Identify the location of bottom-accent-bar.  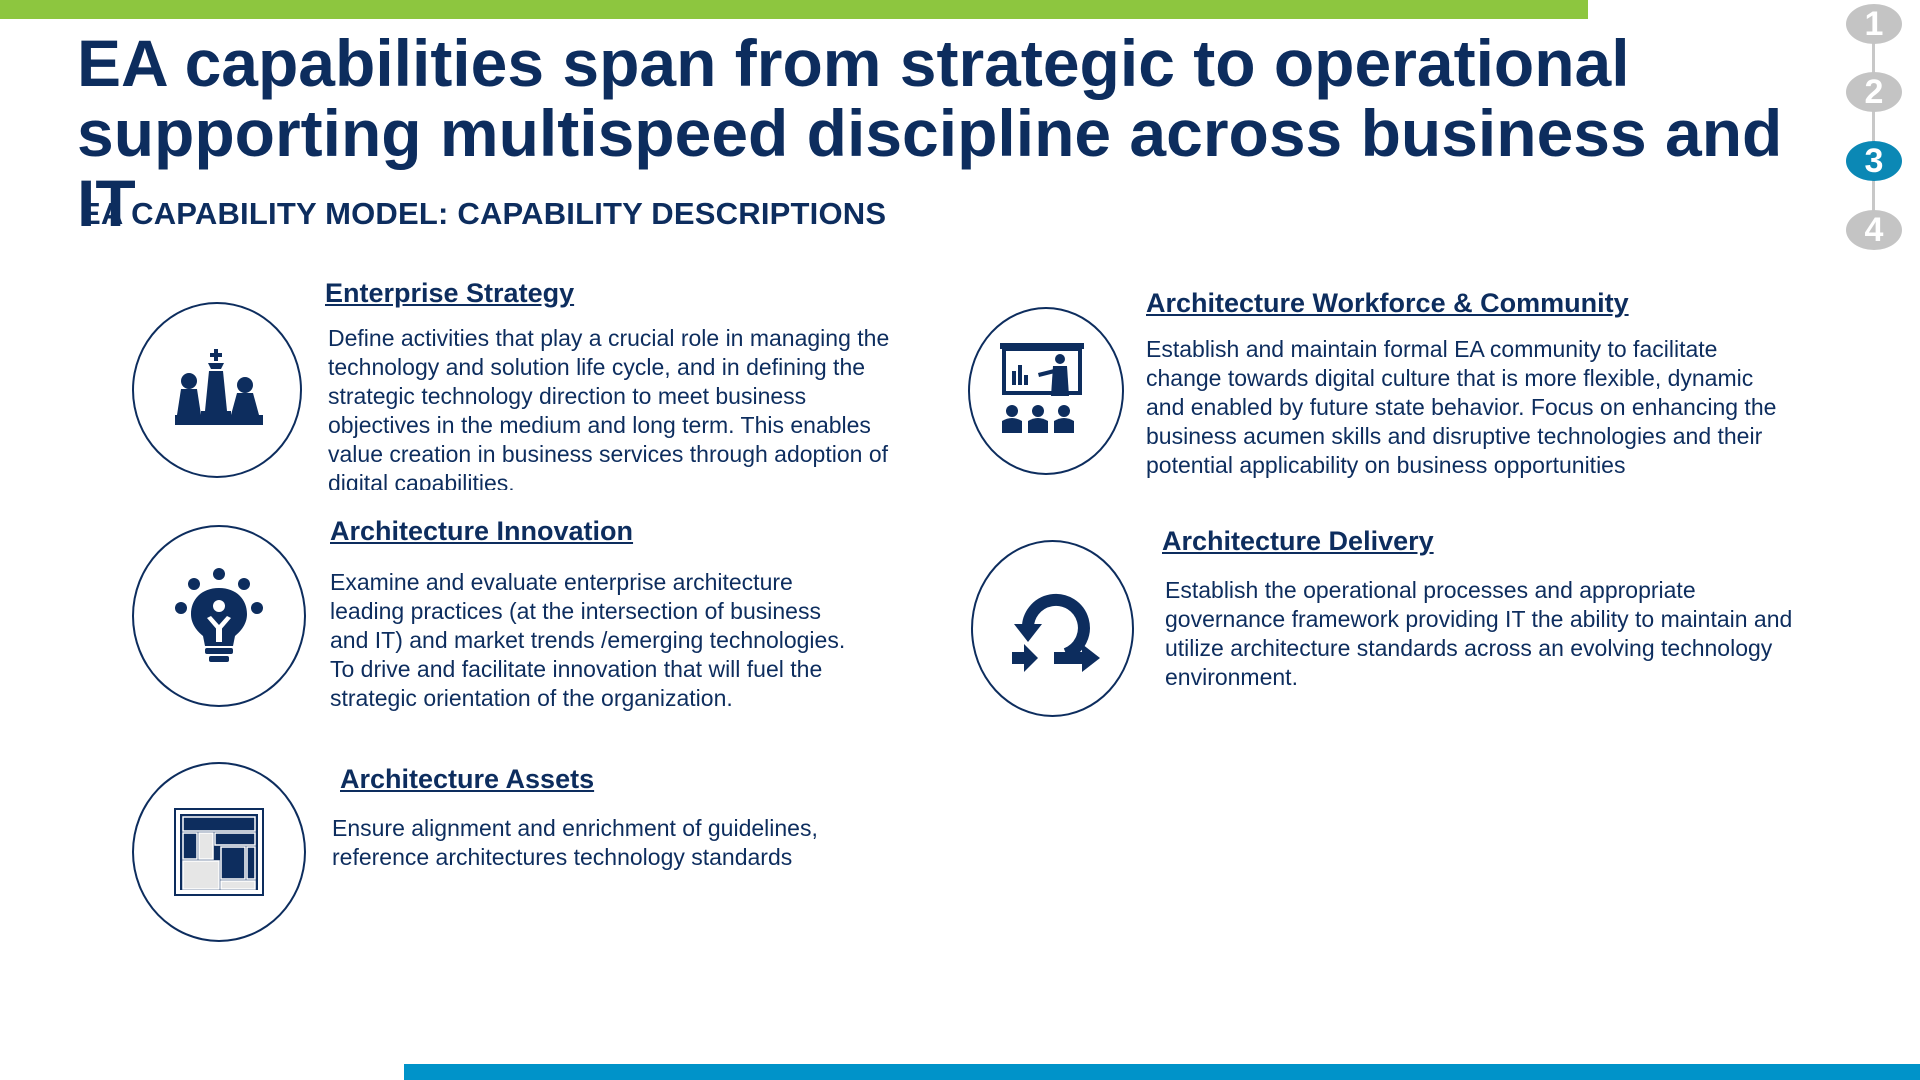
(1162, 1072).